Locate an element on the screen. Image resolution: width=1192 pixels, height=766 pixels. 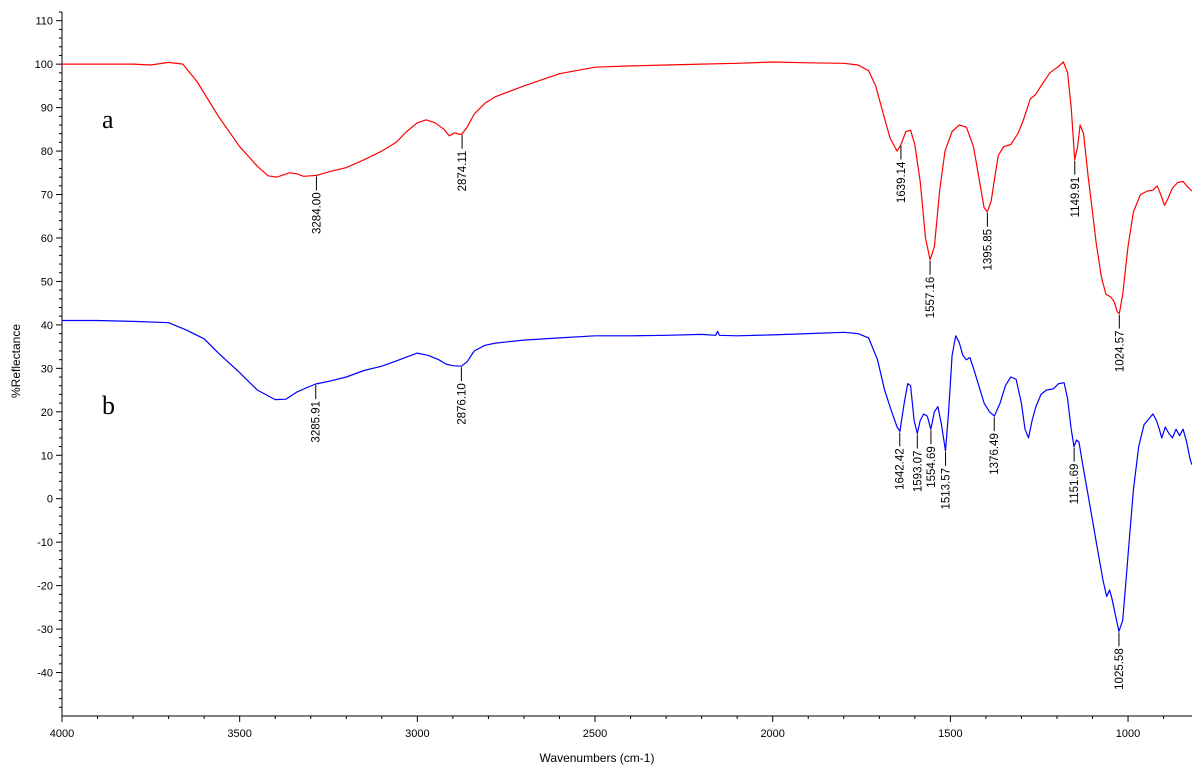
peak-label: 1149.91 is located at coordinates (1076, 197).